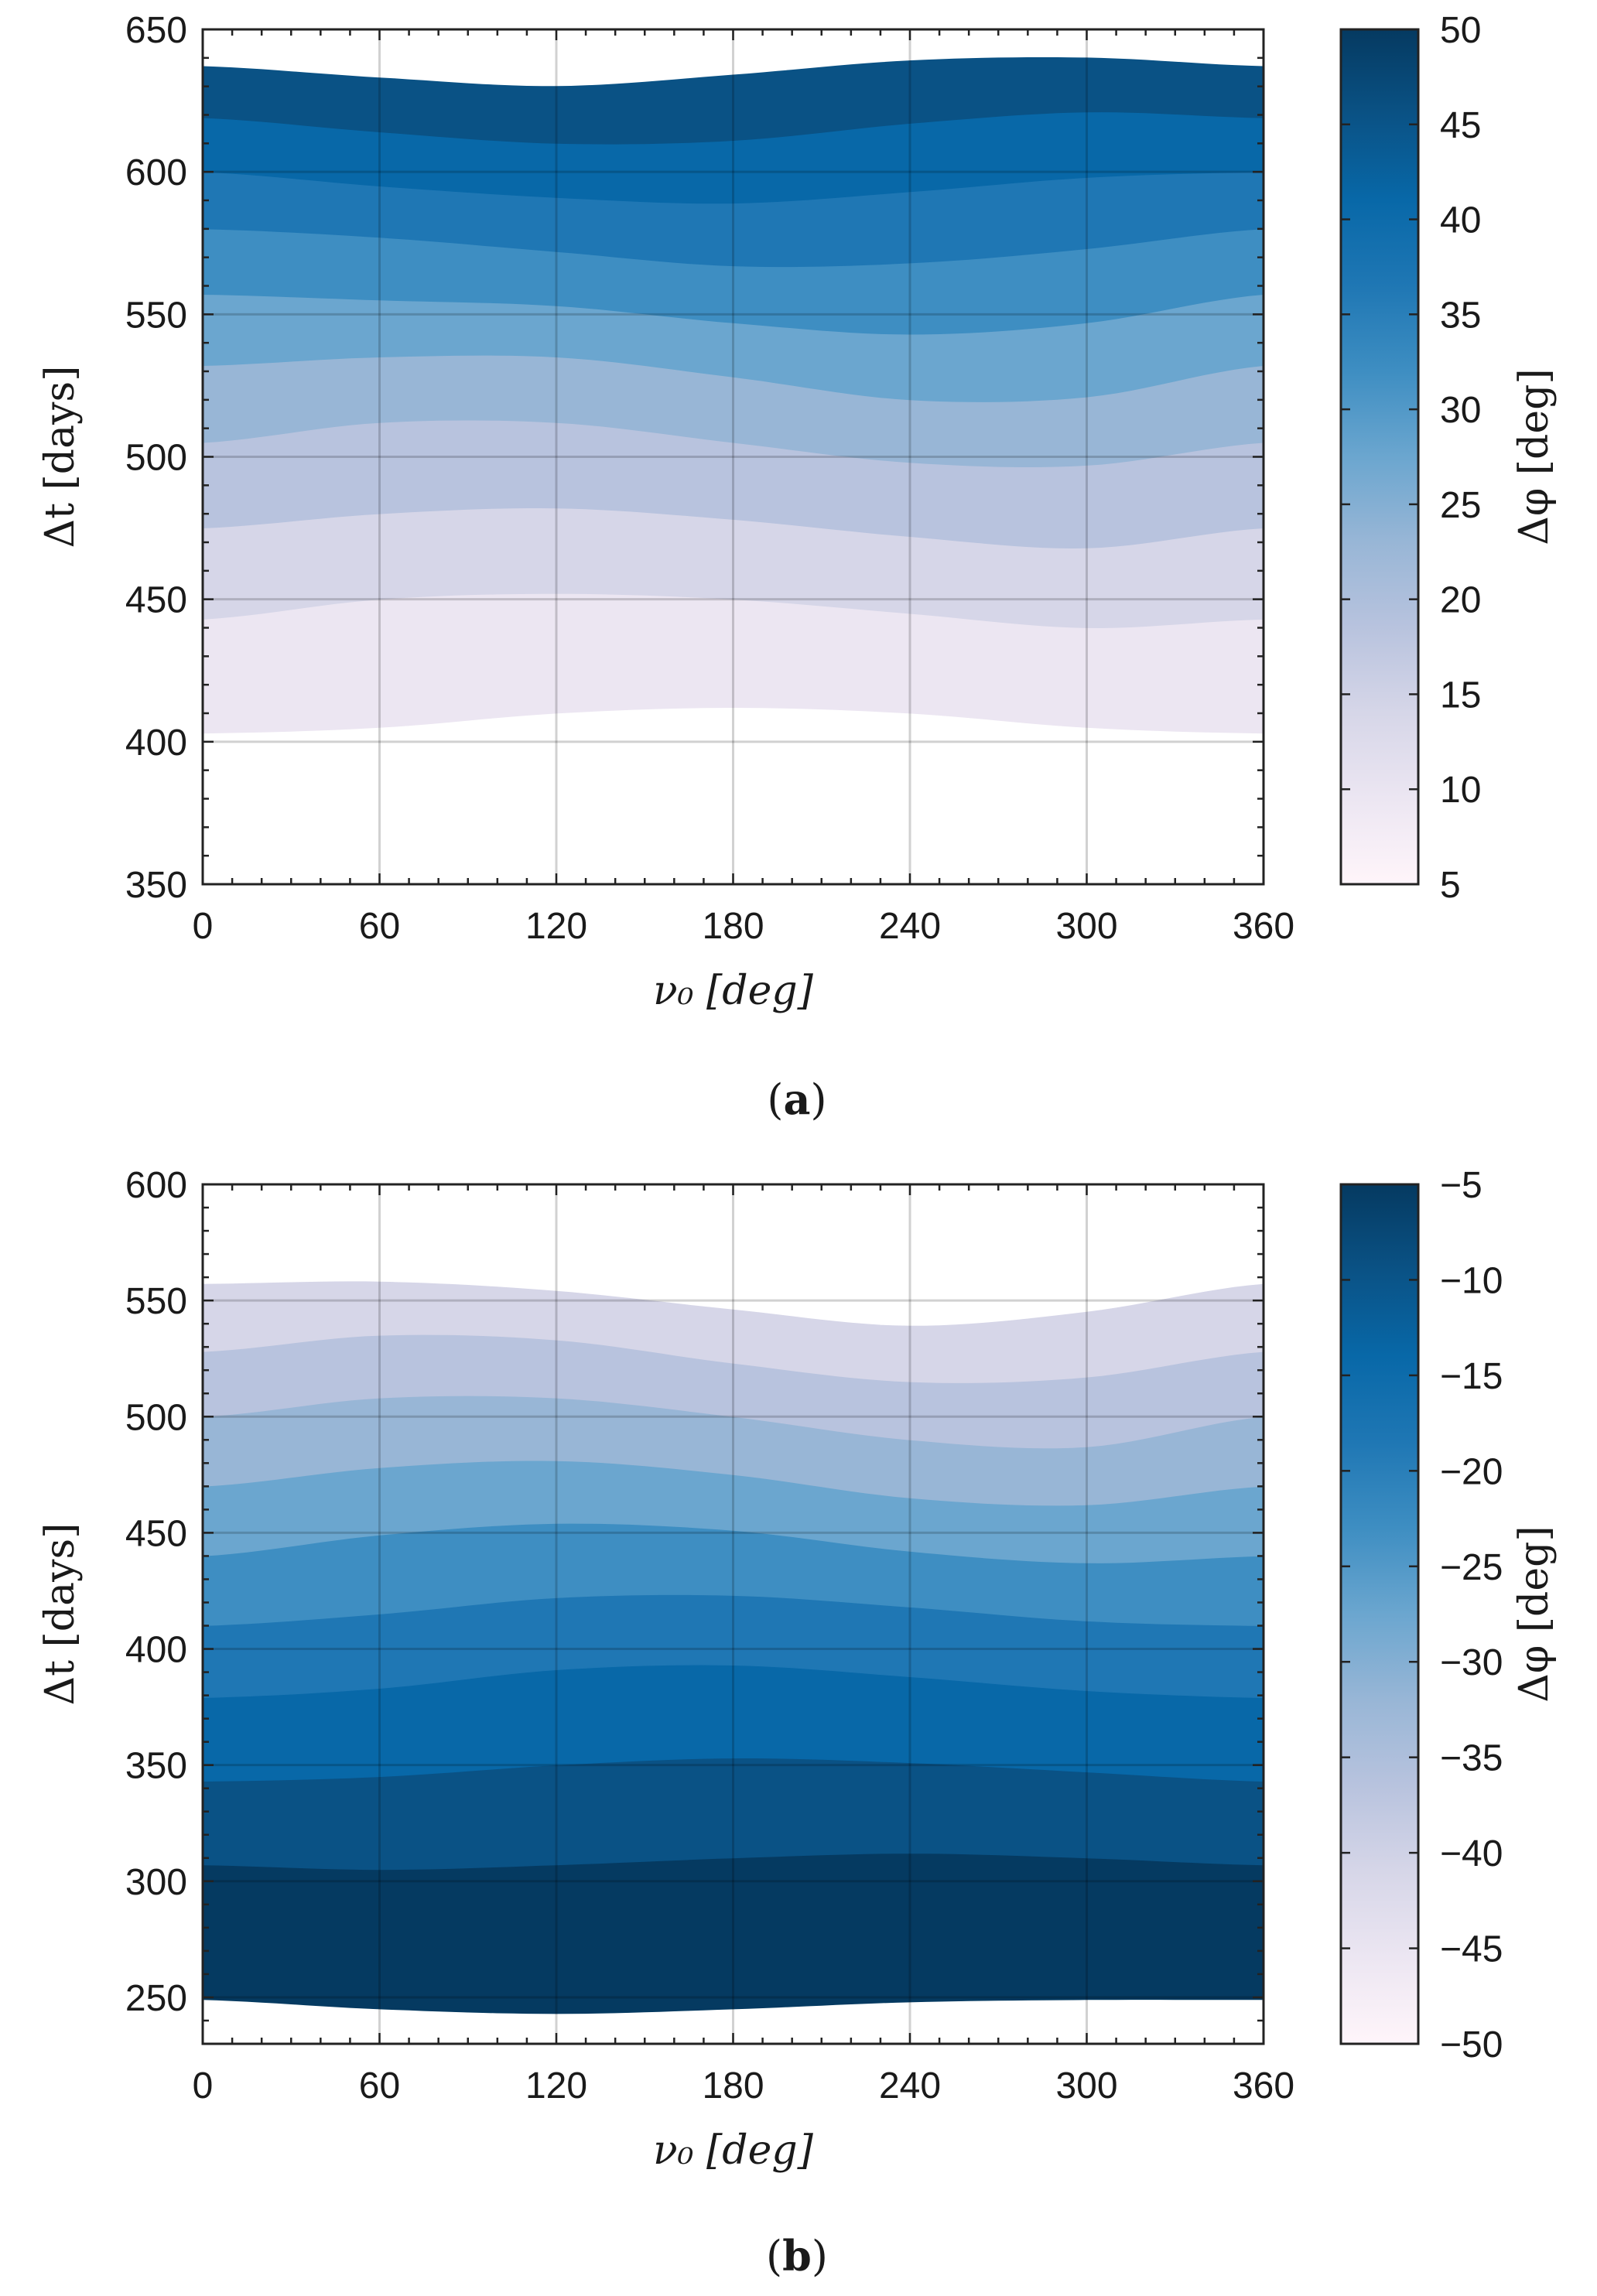  I want to click on colorbar-tick-label: 50, so click(1461, 31).